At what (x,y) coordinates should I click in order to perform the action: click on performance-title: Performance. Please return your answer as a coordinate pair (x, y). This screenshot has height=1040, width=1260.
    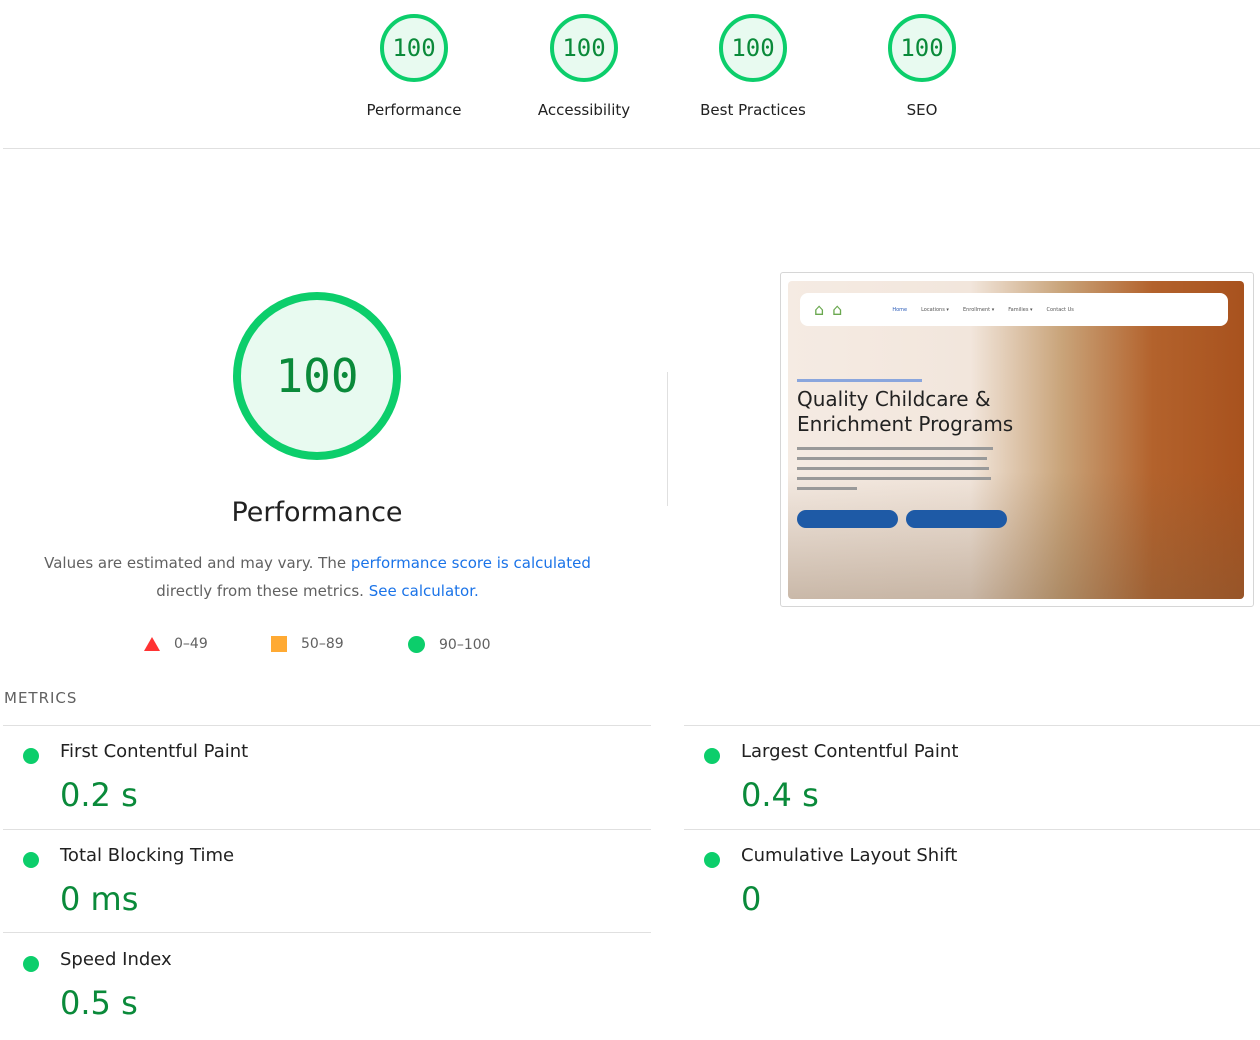
    Looking at the image, I should click on (317, 512).